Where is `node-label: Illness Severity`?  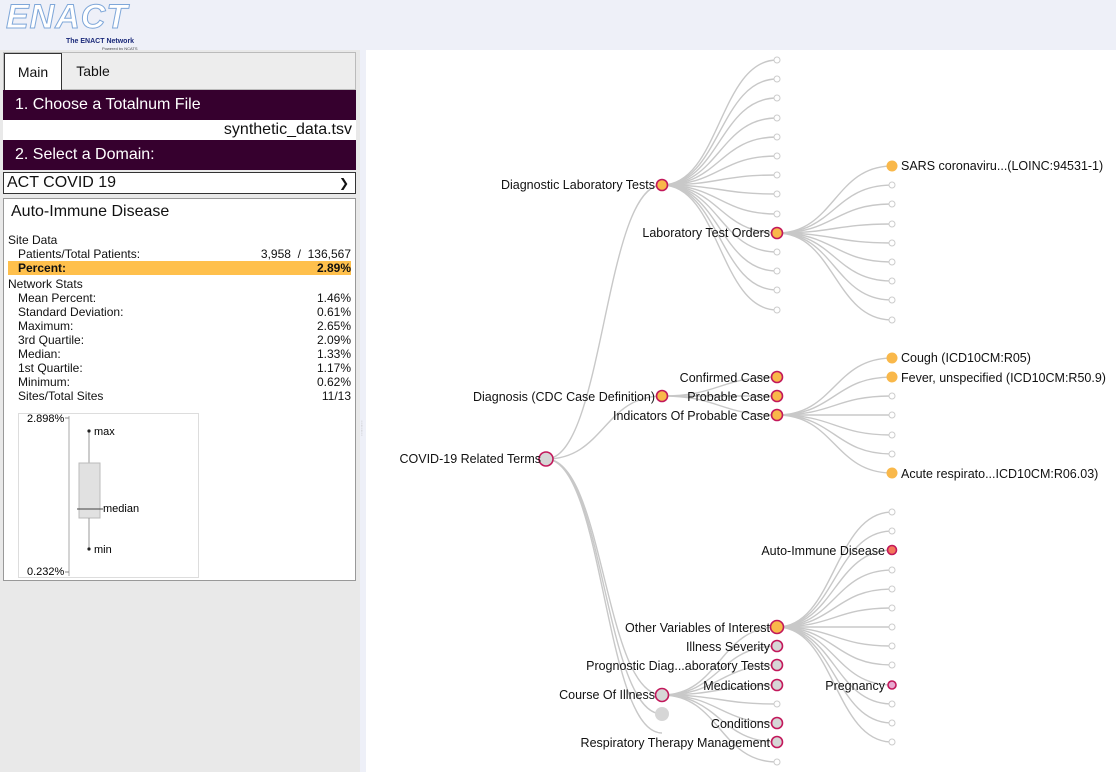
node-label: Illness Severity is located at coordinates (728, 647).